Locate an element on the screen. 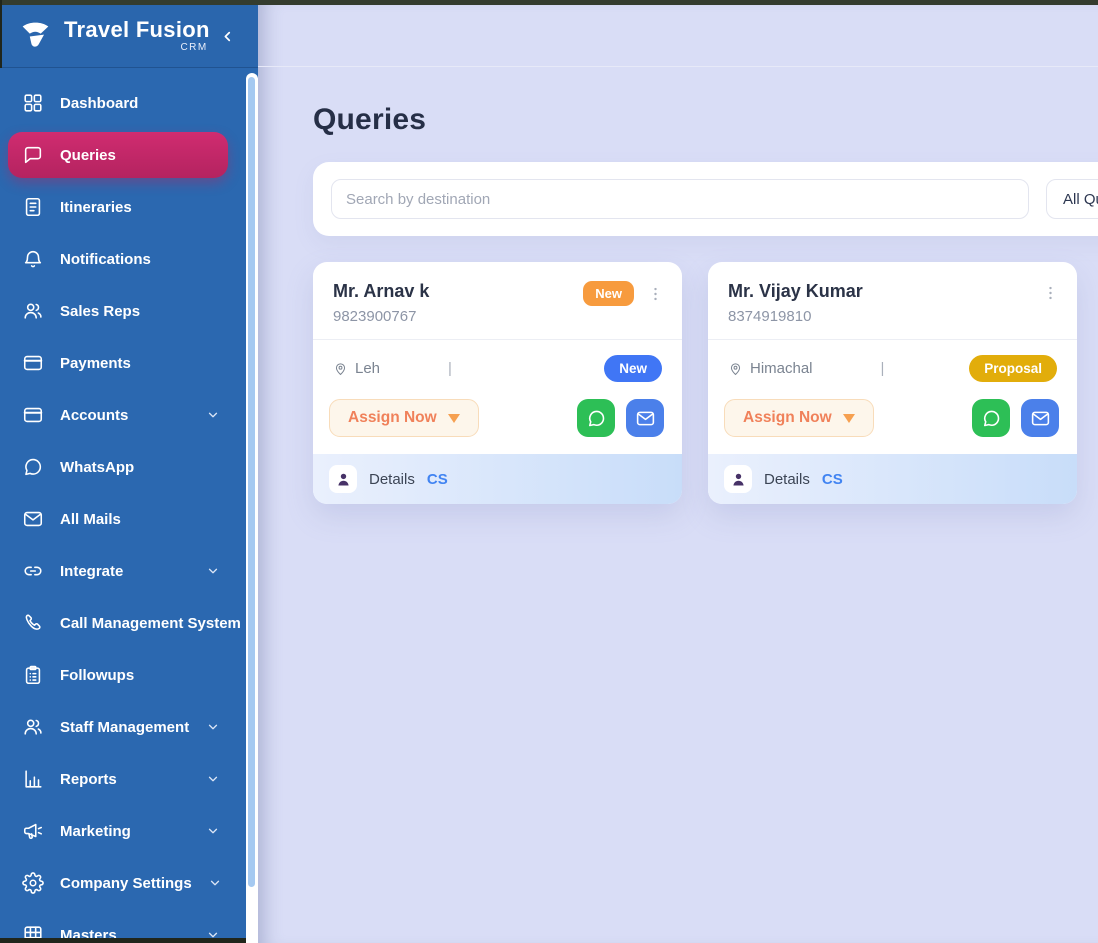  sidebar-item-call-management-system: Call Management System is located at coordinates (123, 623).